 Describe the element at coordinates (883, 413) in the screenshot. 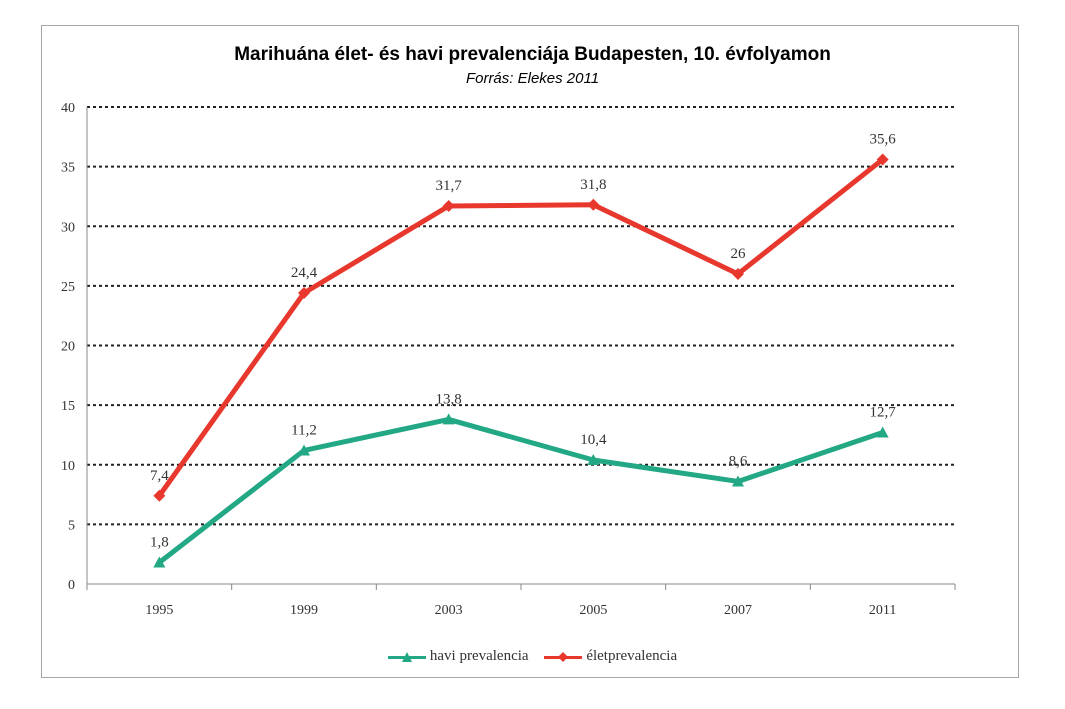

I see `series-0-label-5: 12,7` at that location.